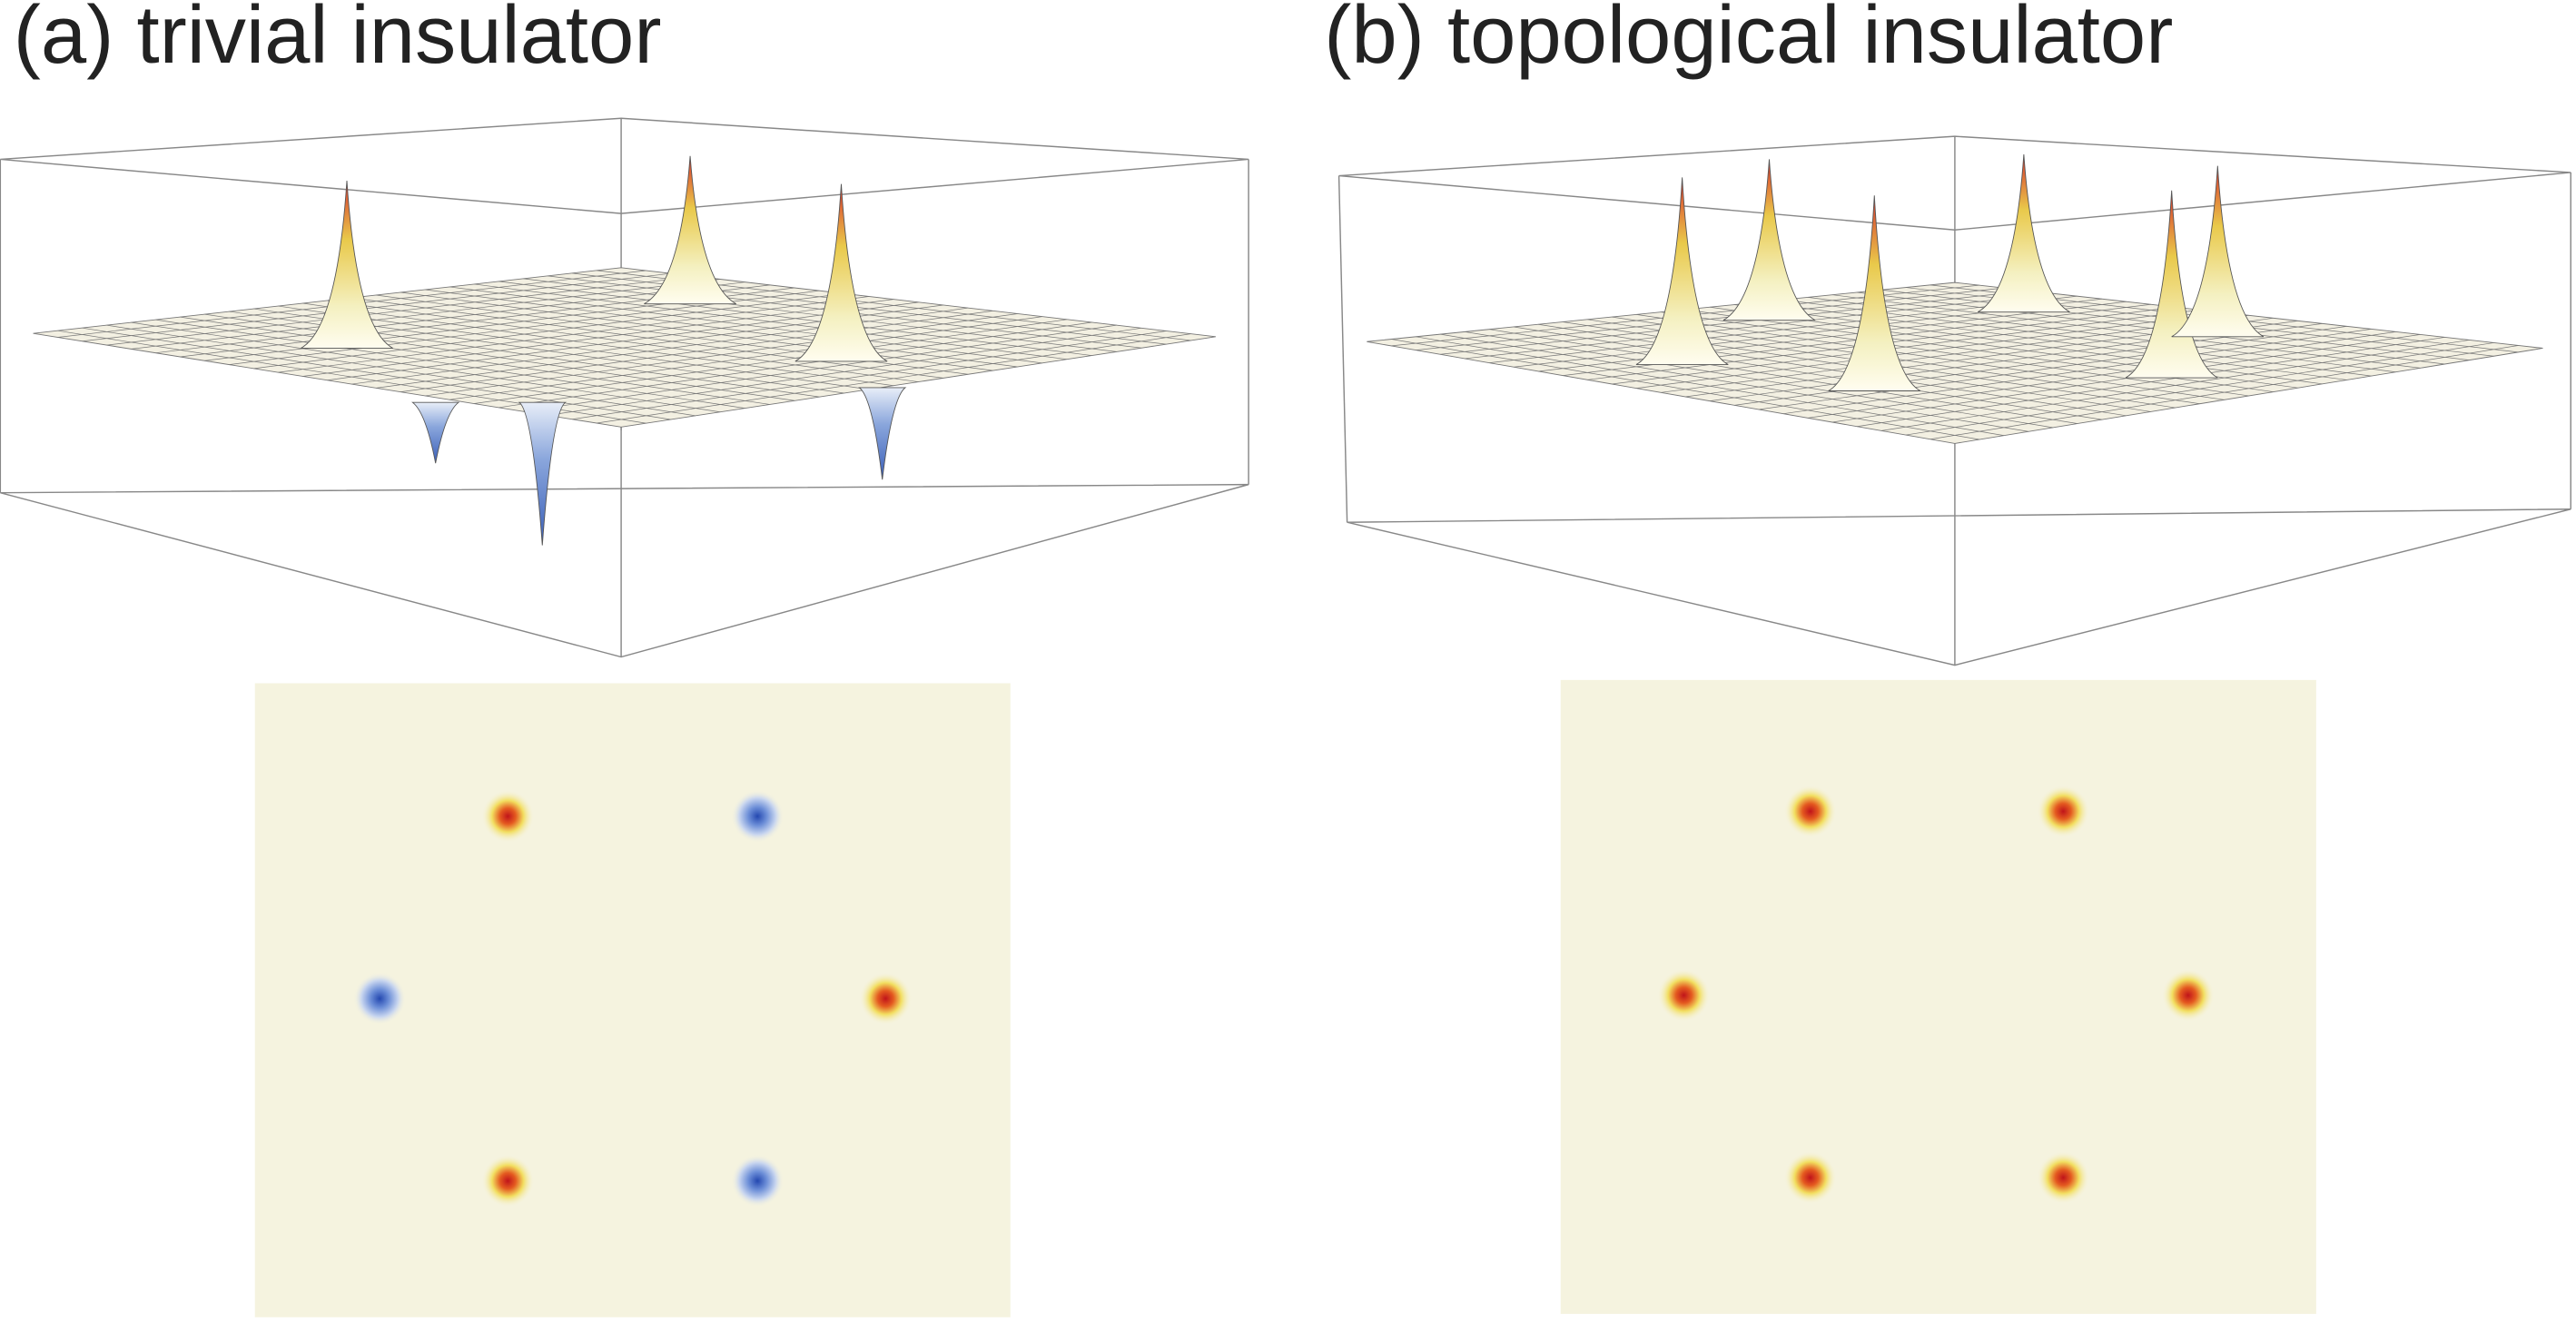 This screenshot has height=1332, width=2576. What do you see at coordinates (1748, 40) in the screenshot?
I see `panel-title: (b) topological insulator` at bounding box center [1748, 40].